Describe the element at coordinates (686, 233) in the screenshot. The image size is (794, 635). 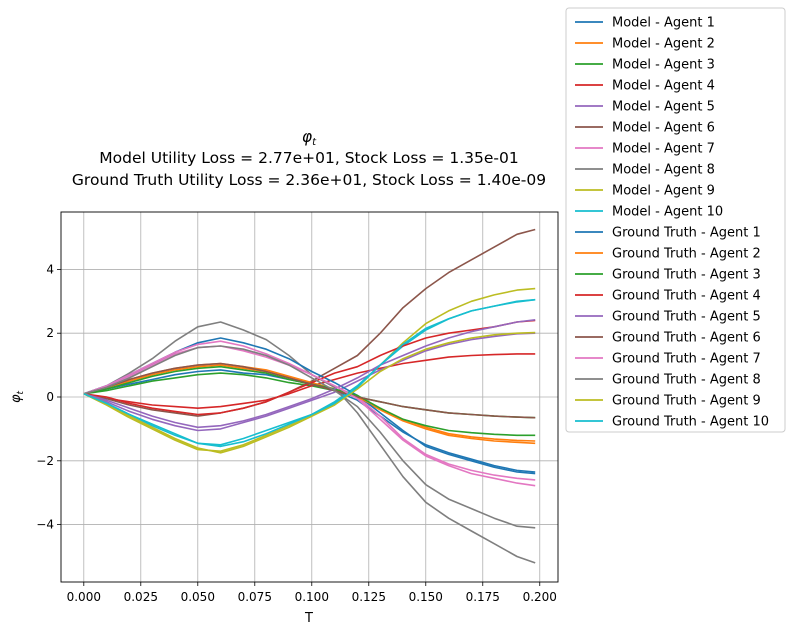
I see `legend-entry-label: Ground Truth - Agent 1` at that location.